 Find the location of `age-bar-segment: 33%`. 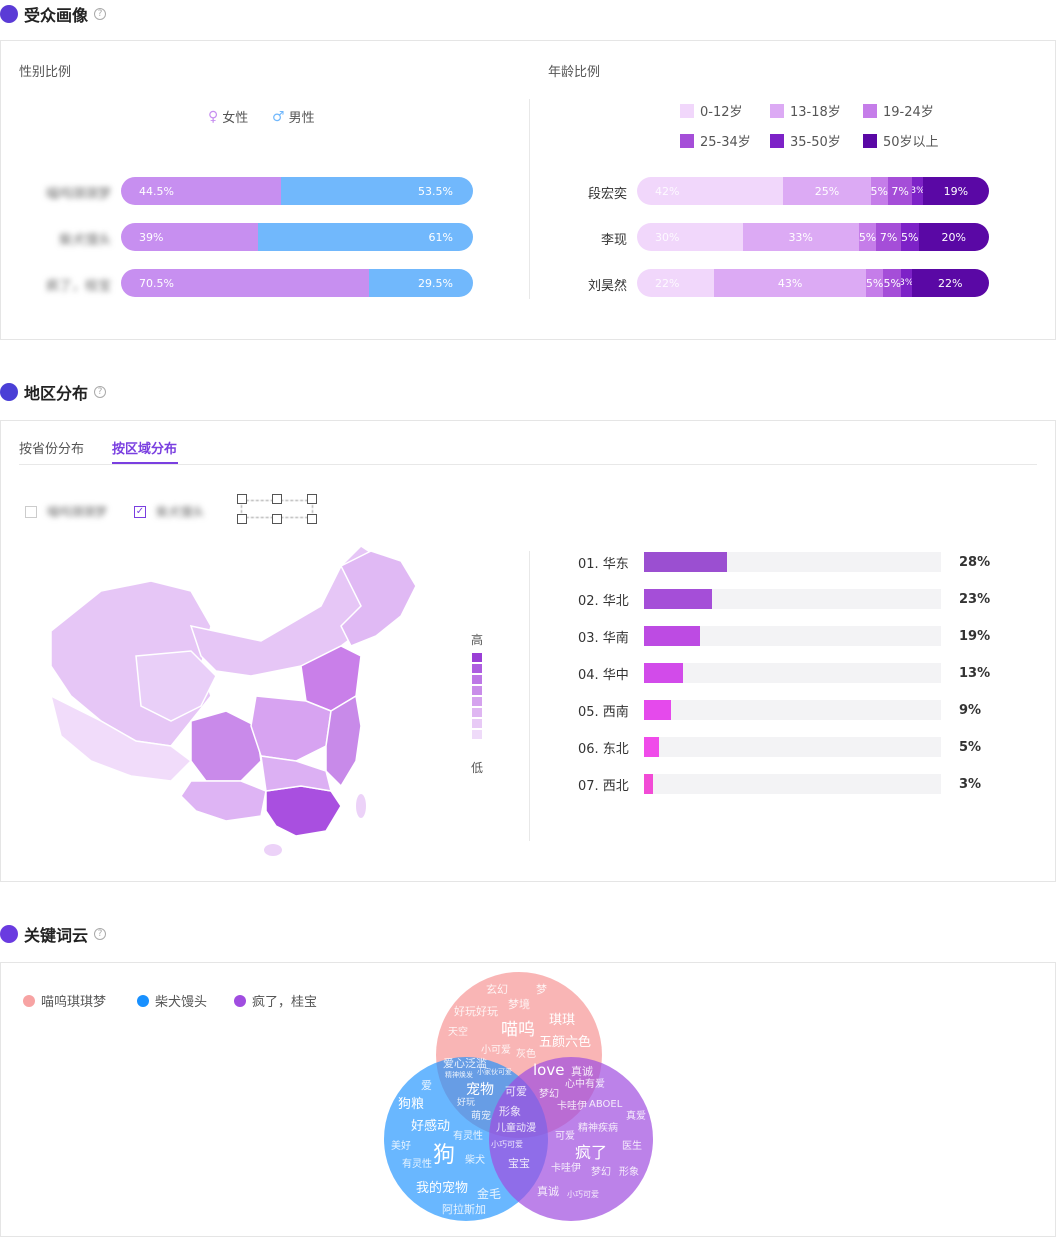

age-bar-segment: 33% is located at coordinates (800, 237).